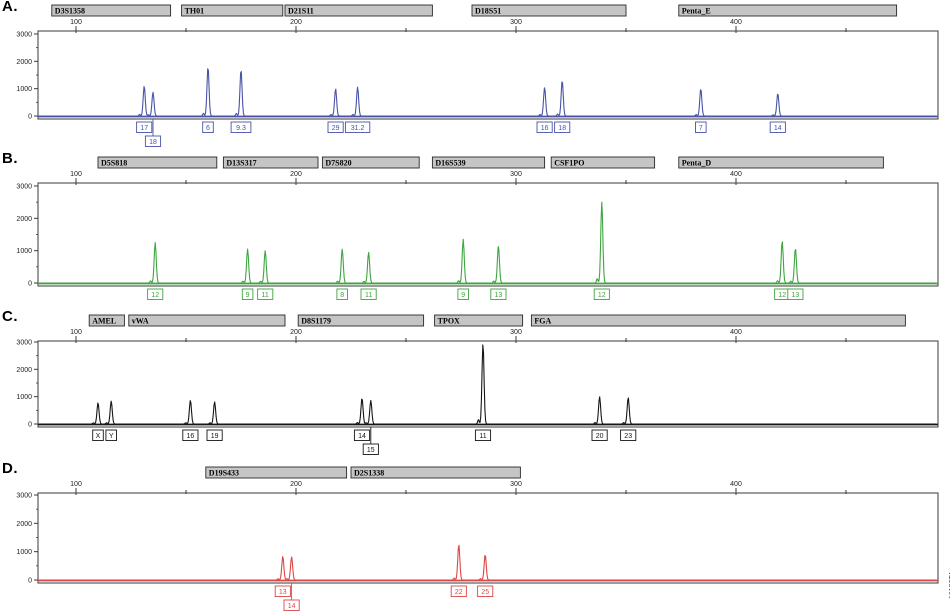  I want to click on marker-label: D19S433, so click(224, 473).